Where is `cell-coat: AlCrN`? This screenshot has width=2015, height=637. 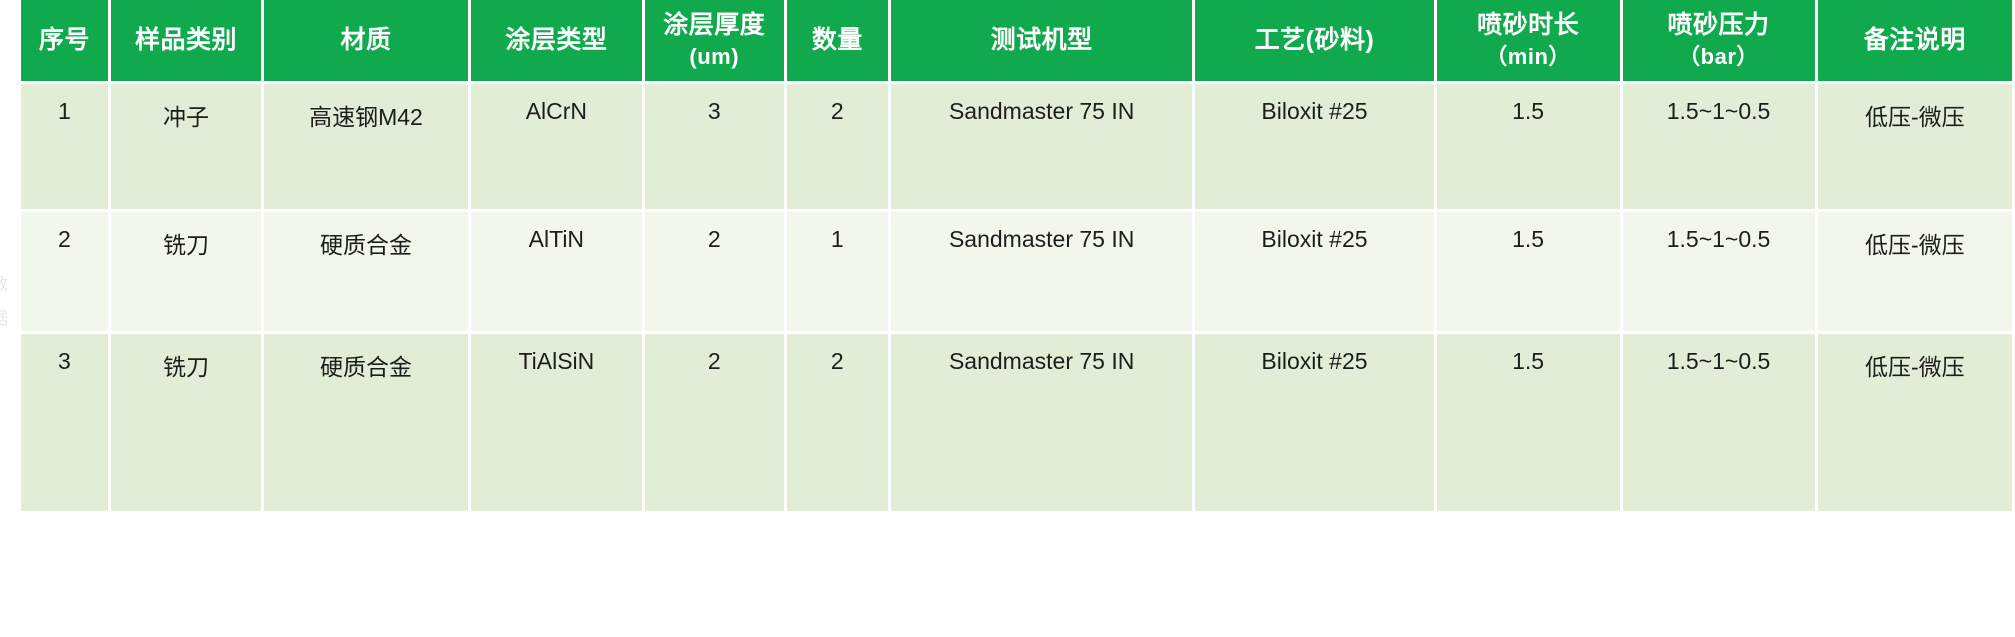
cell-coat: AlCrN is located at coordinates (557, 148).